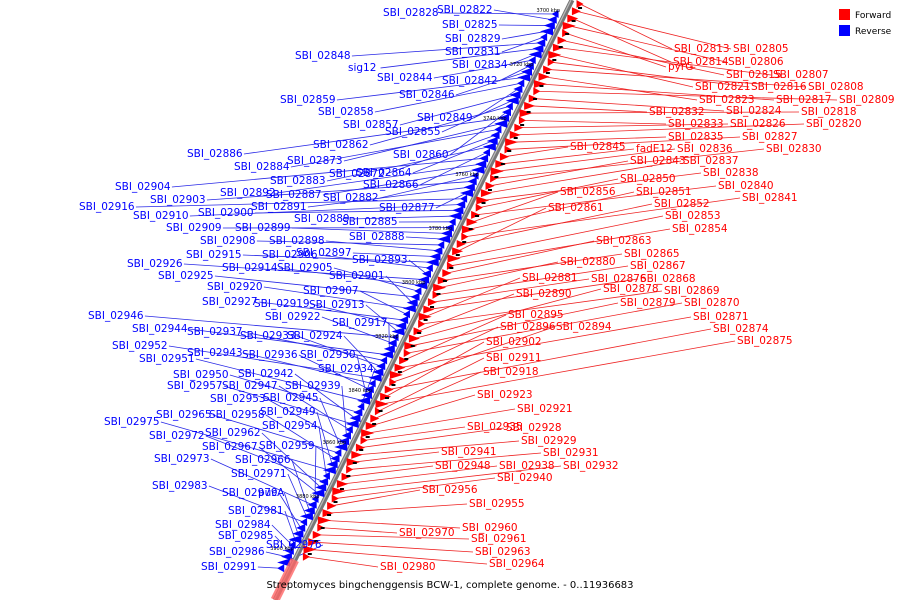  I want to click on reverse-gene-label: SBI_02954, so click(290, 426).